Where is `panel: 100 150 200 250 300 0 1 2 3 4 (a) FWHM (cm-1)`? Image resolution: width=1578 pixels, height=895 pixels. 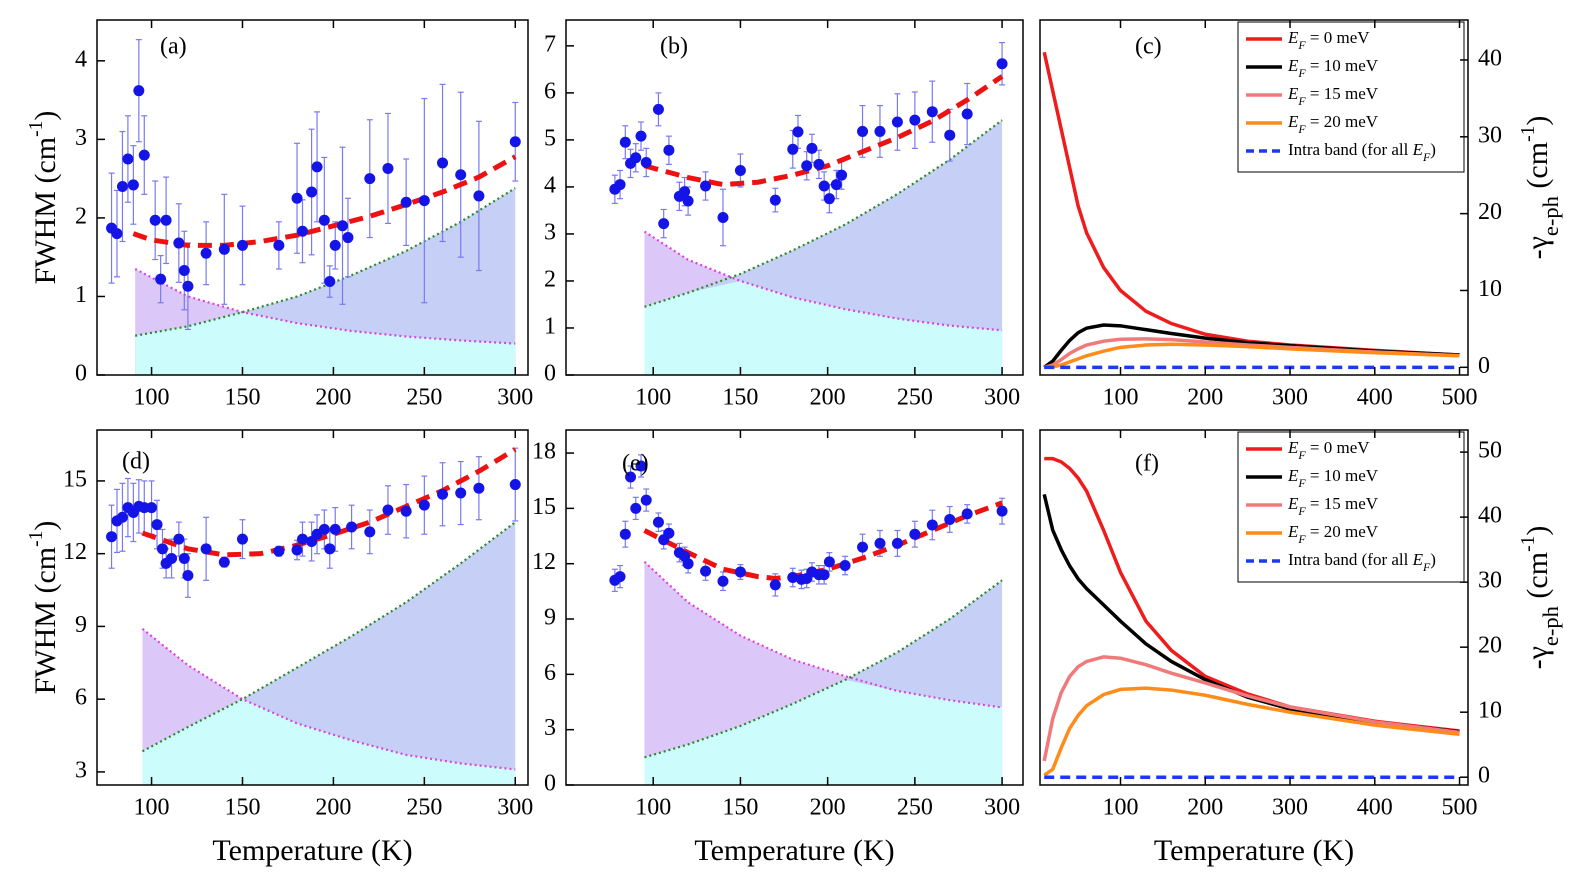 panel: 100 150 200 250 300 0 1 2 3 4 (a) FWHM (cm-1) is located at coordinates (279, 215).